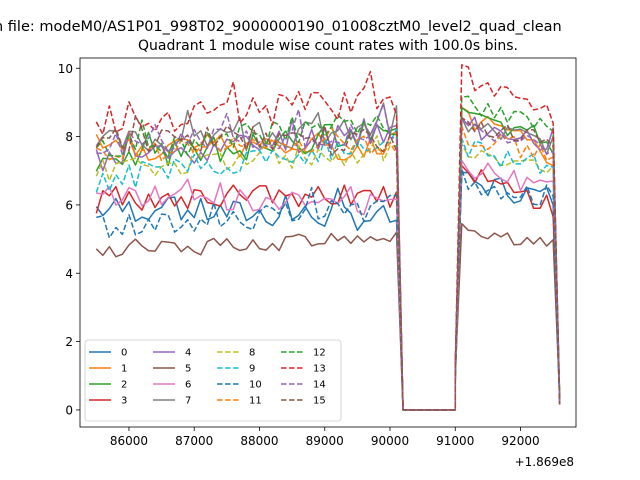 This screenshot has height=480, width=640. I want to click on legend-label-2: 2, so click(124, 385).